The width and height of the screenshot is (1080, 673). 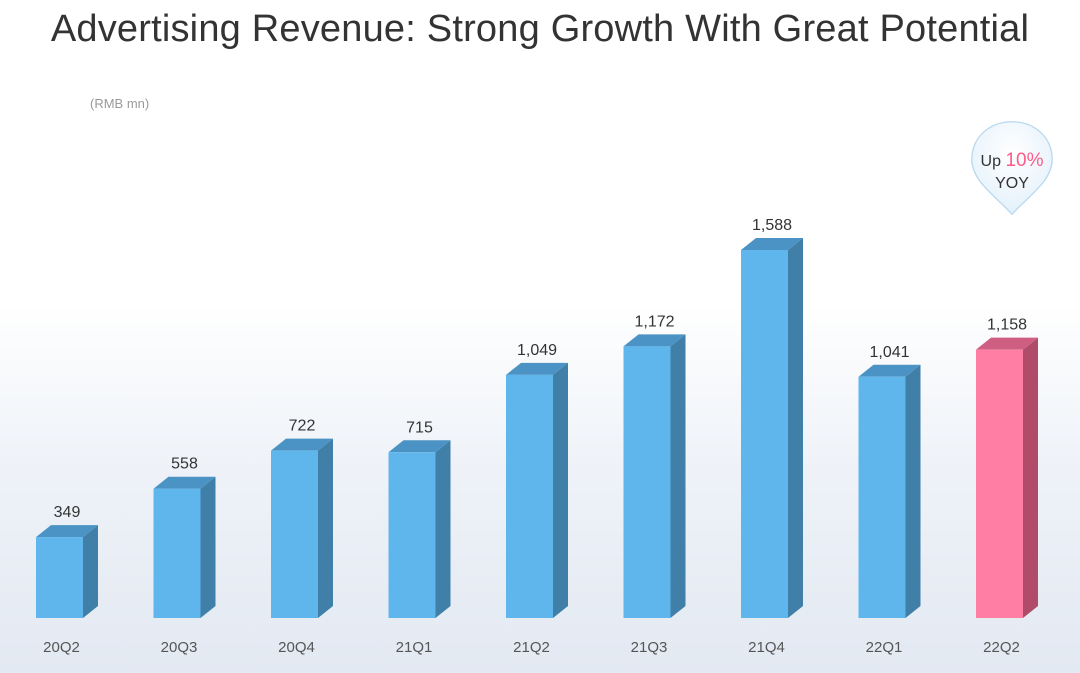 What do you see at coordinates (647, 482) in the screenshot?
I see `bar-21Q3` at bounding box center [647, 482].